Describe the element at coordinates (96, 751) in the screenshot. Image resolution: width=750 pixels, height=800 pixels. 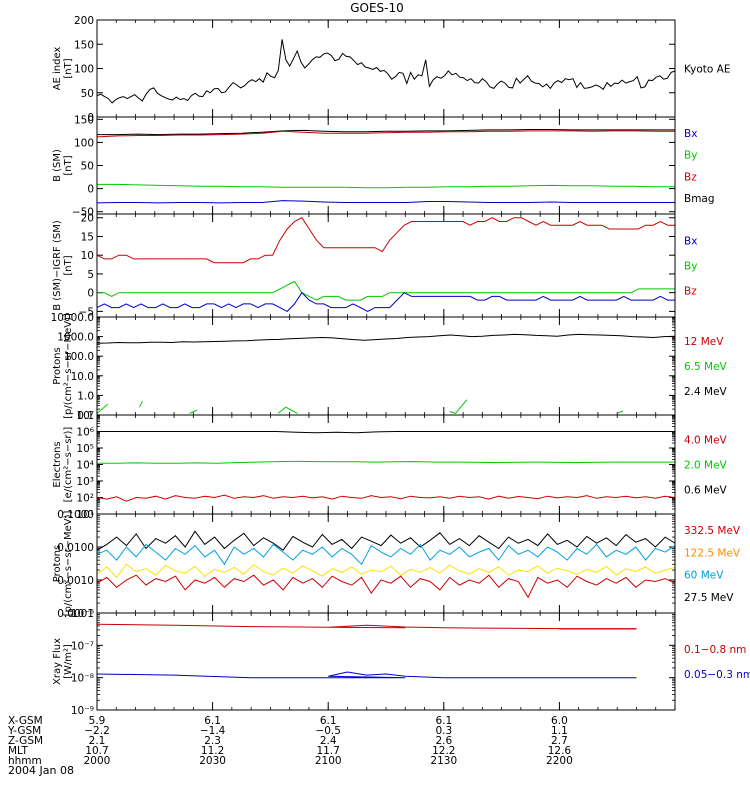
I see `x-cell: 10.7` at that location.